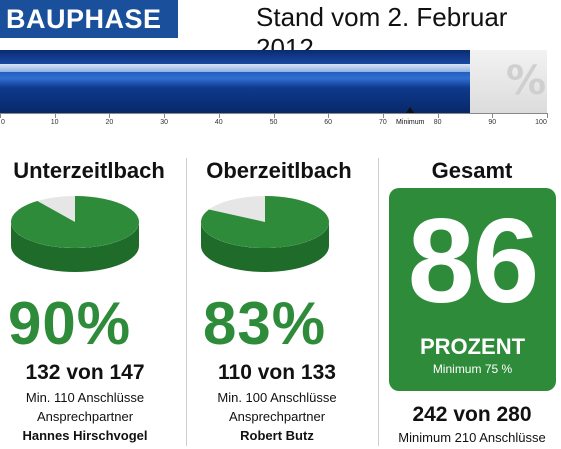 This screenshot has height=449, width=561. What do you see at coordinates (410, 110) in the screenshot?
I see `minimum-marker` at bounding box center [410, 110].